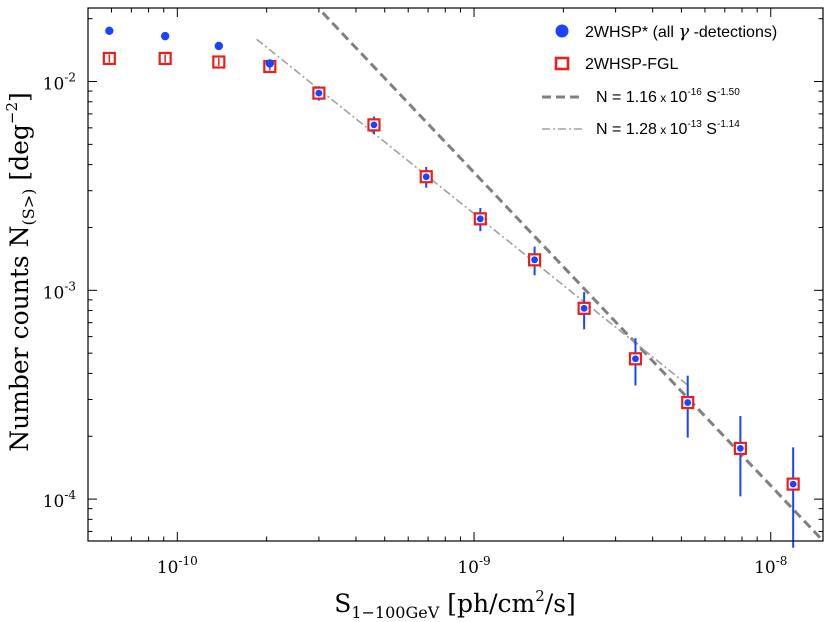 This screenshot has height=622, width=830. I want to click on y-tick-label-1e-4: 10⁻⁴, so click(60, 500).